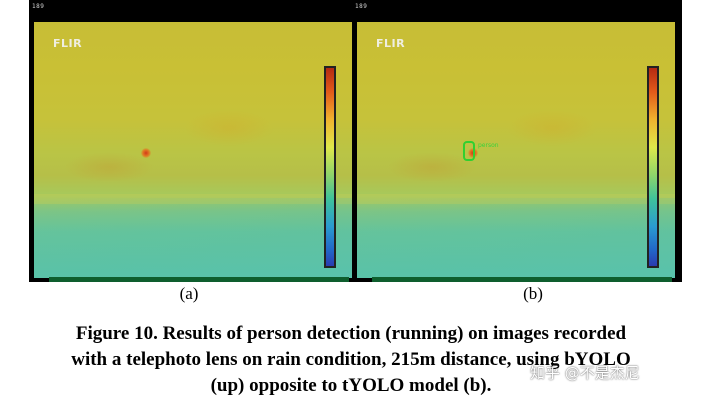 This screenshot has width=702, height=405. What do you see at coordinates (488, 145) in the screenshot?
I see `detection-label: person` at bounding box center [488, 145].